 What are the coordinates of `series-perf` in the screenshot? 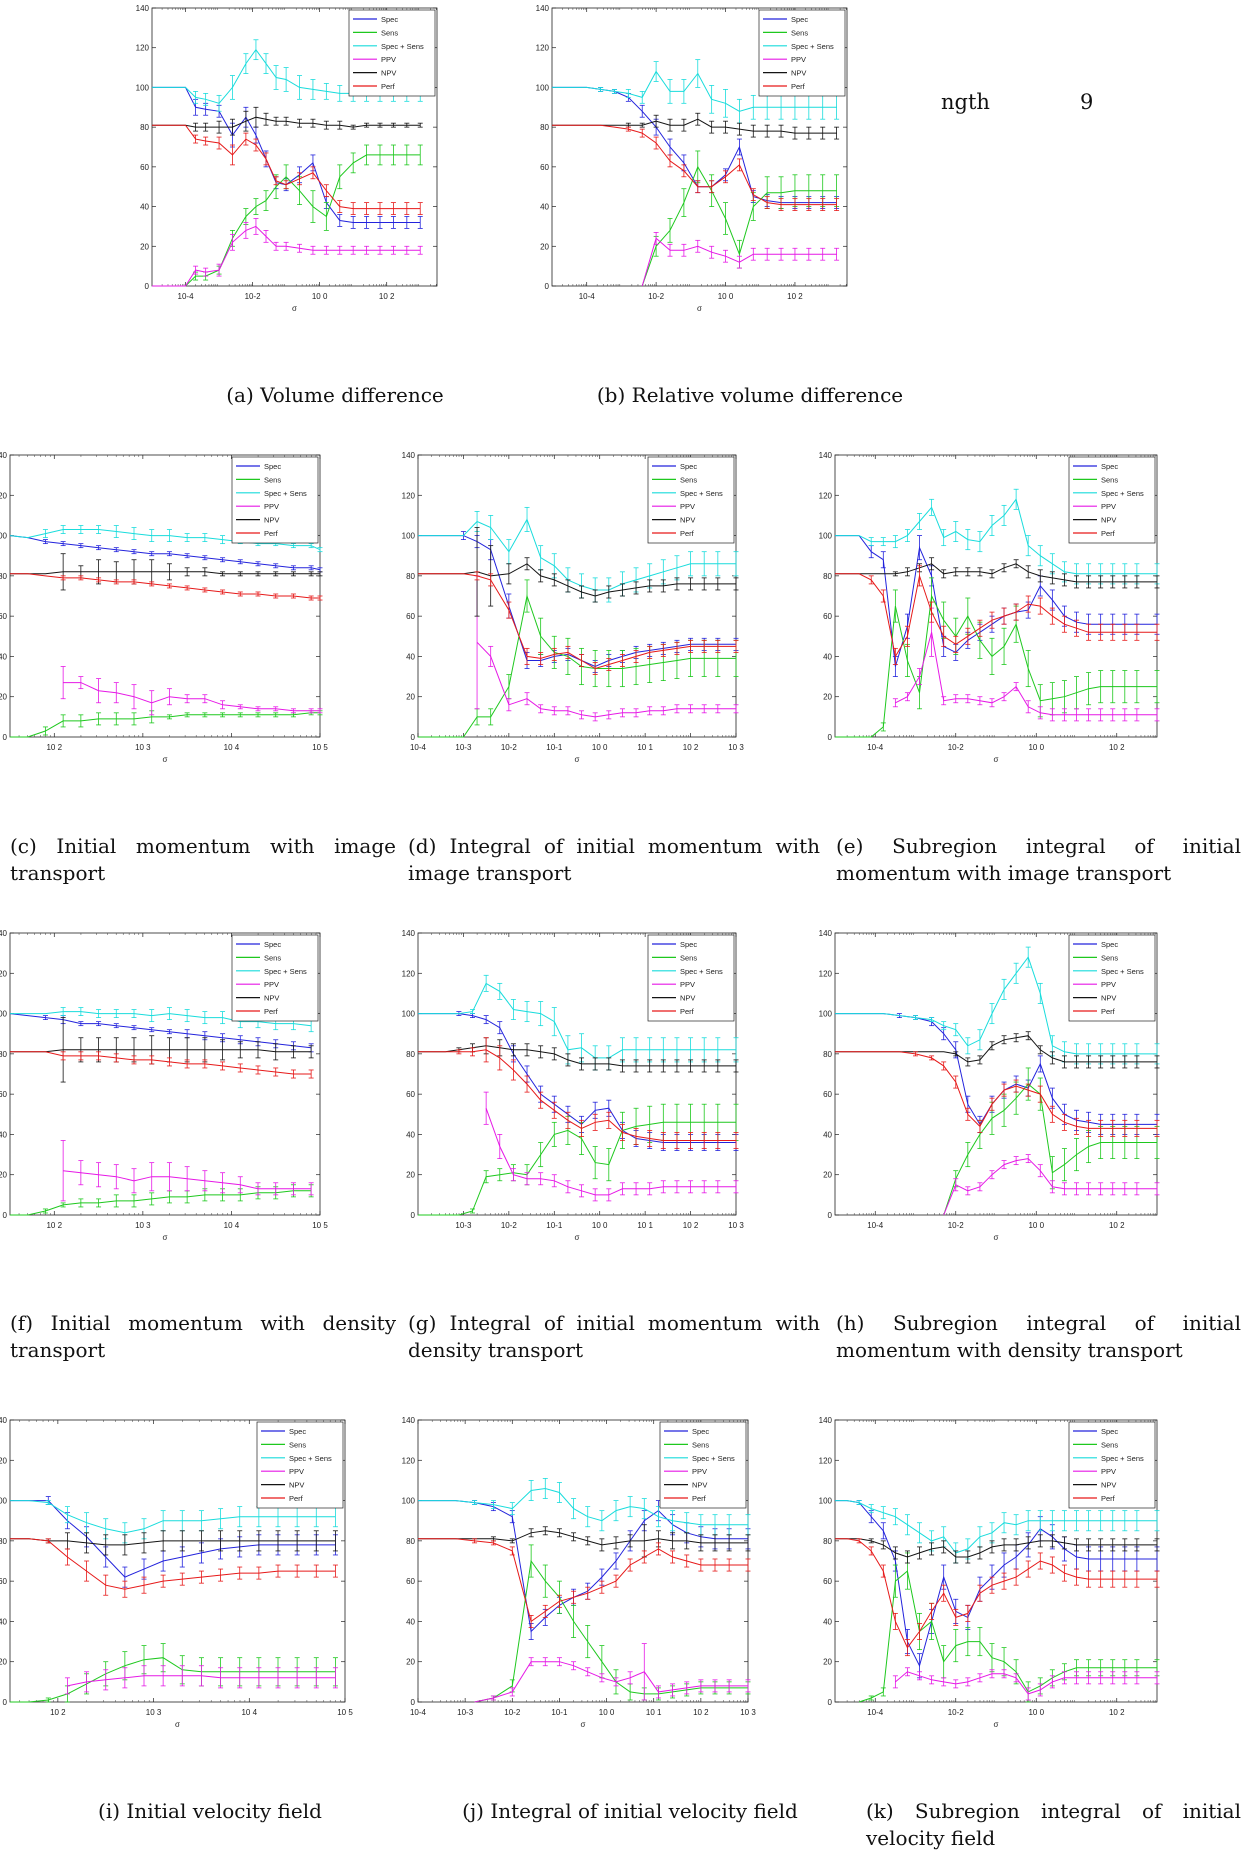 It's located at (997, 615).